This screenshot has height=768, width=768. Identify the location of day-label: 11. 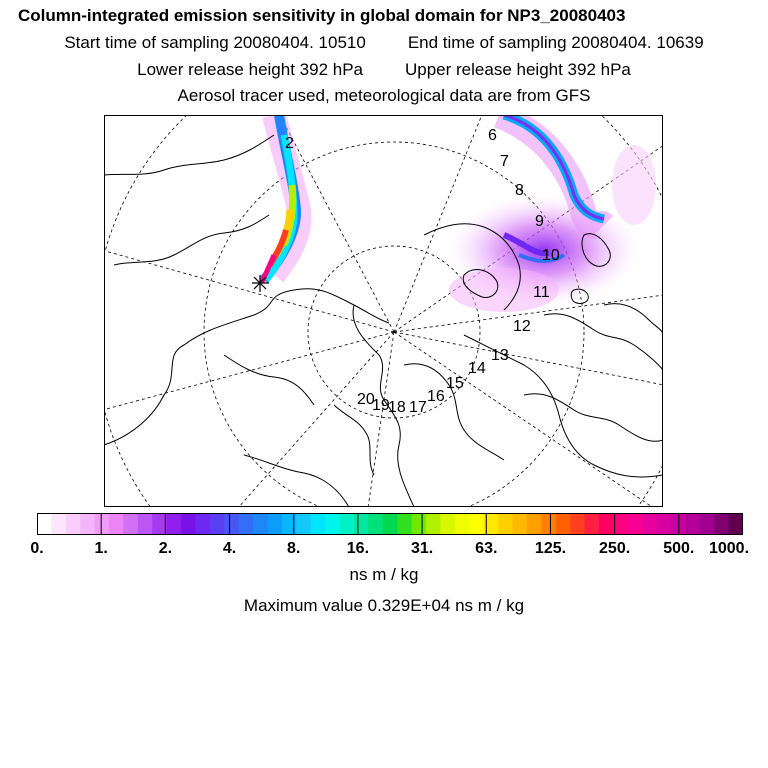
(541, 292).